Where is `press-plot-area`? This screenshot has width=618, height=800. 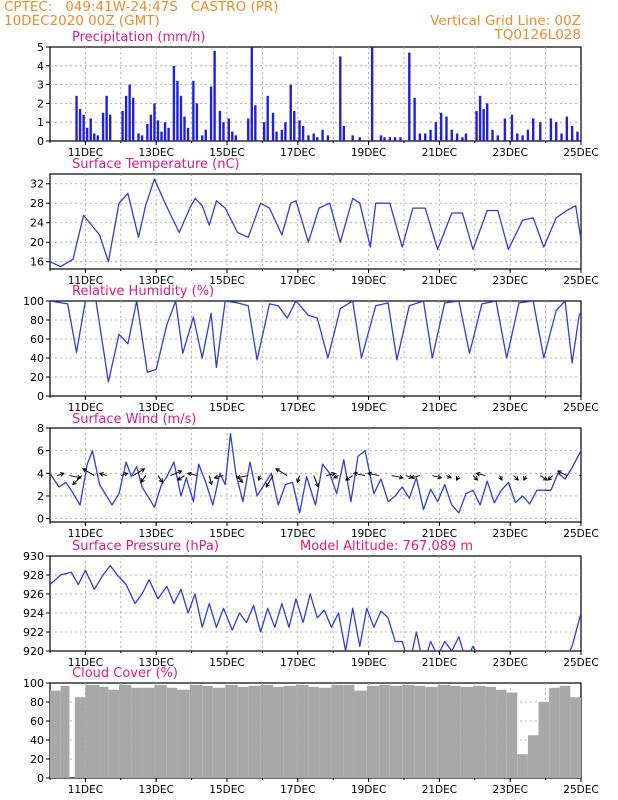
press-plot-area is located at coordinates (315, 607).